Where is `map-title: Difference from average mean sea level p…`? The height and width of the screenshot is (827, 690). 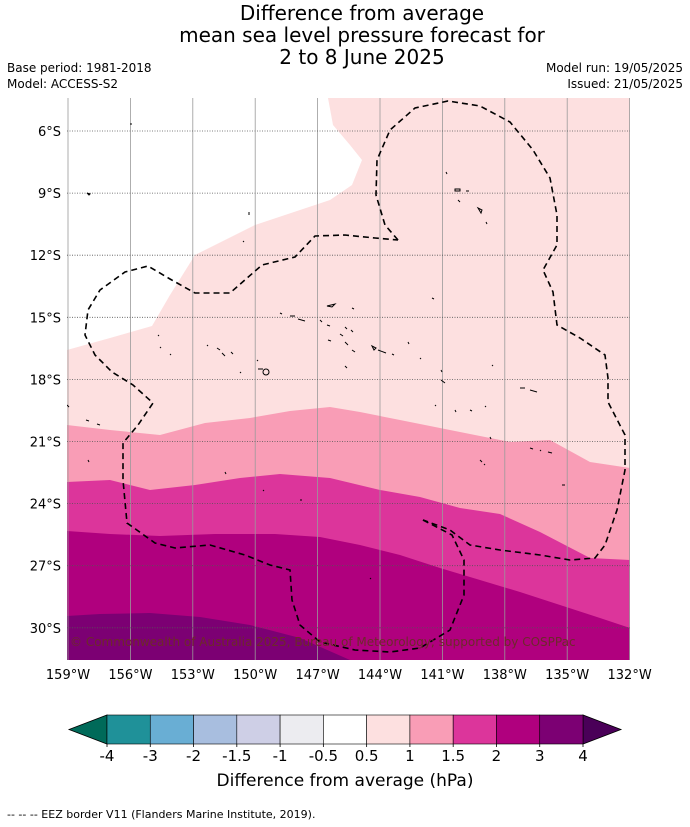 map-title: Difference from average mean sea level p… is located at coordinates (345, 35).